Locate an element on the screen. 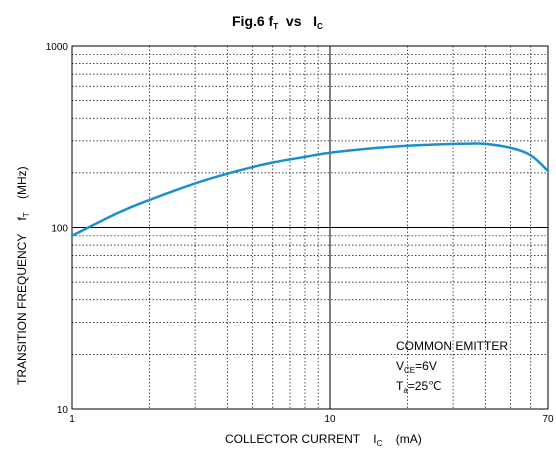 The width and height of the screenshot is (556, 456). title-main: Fig.6 f is located at coordinates (253, 21).